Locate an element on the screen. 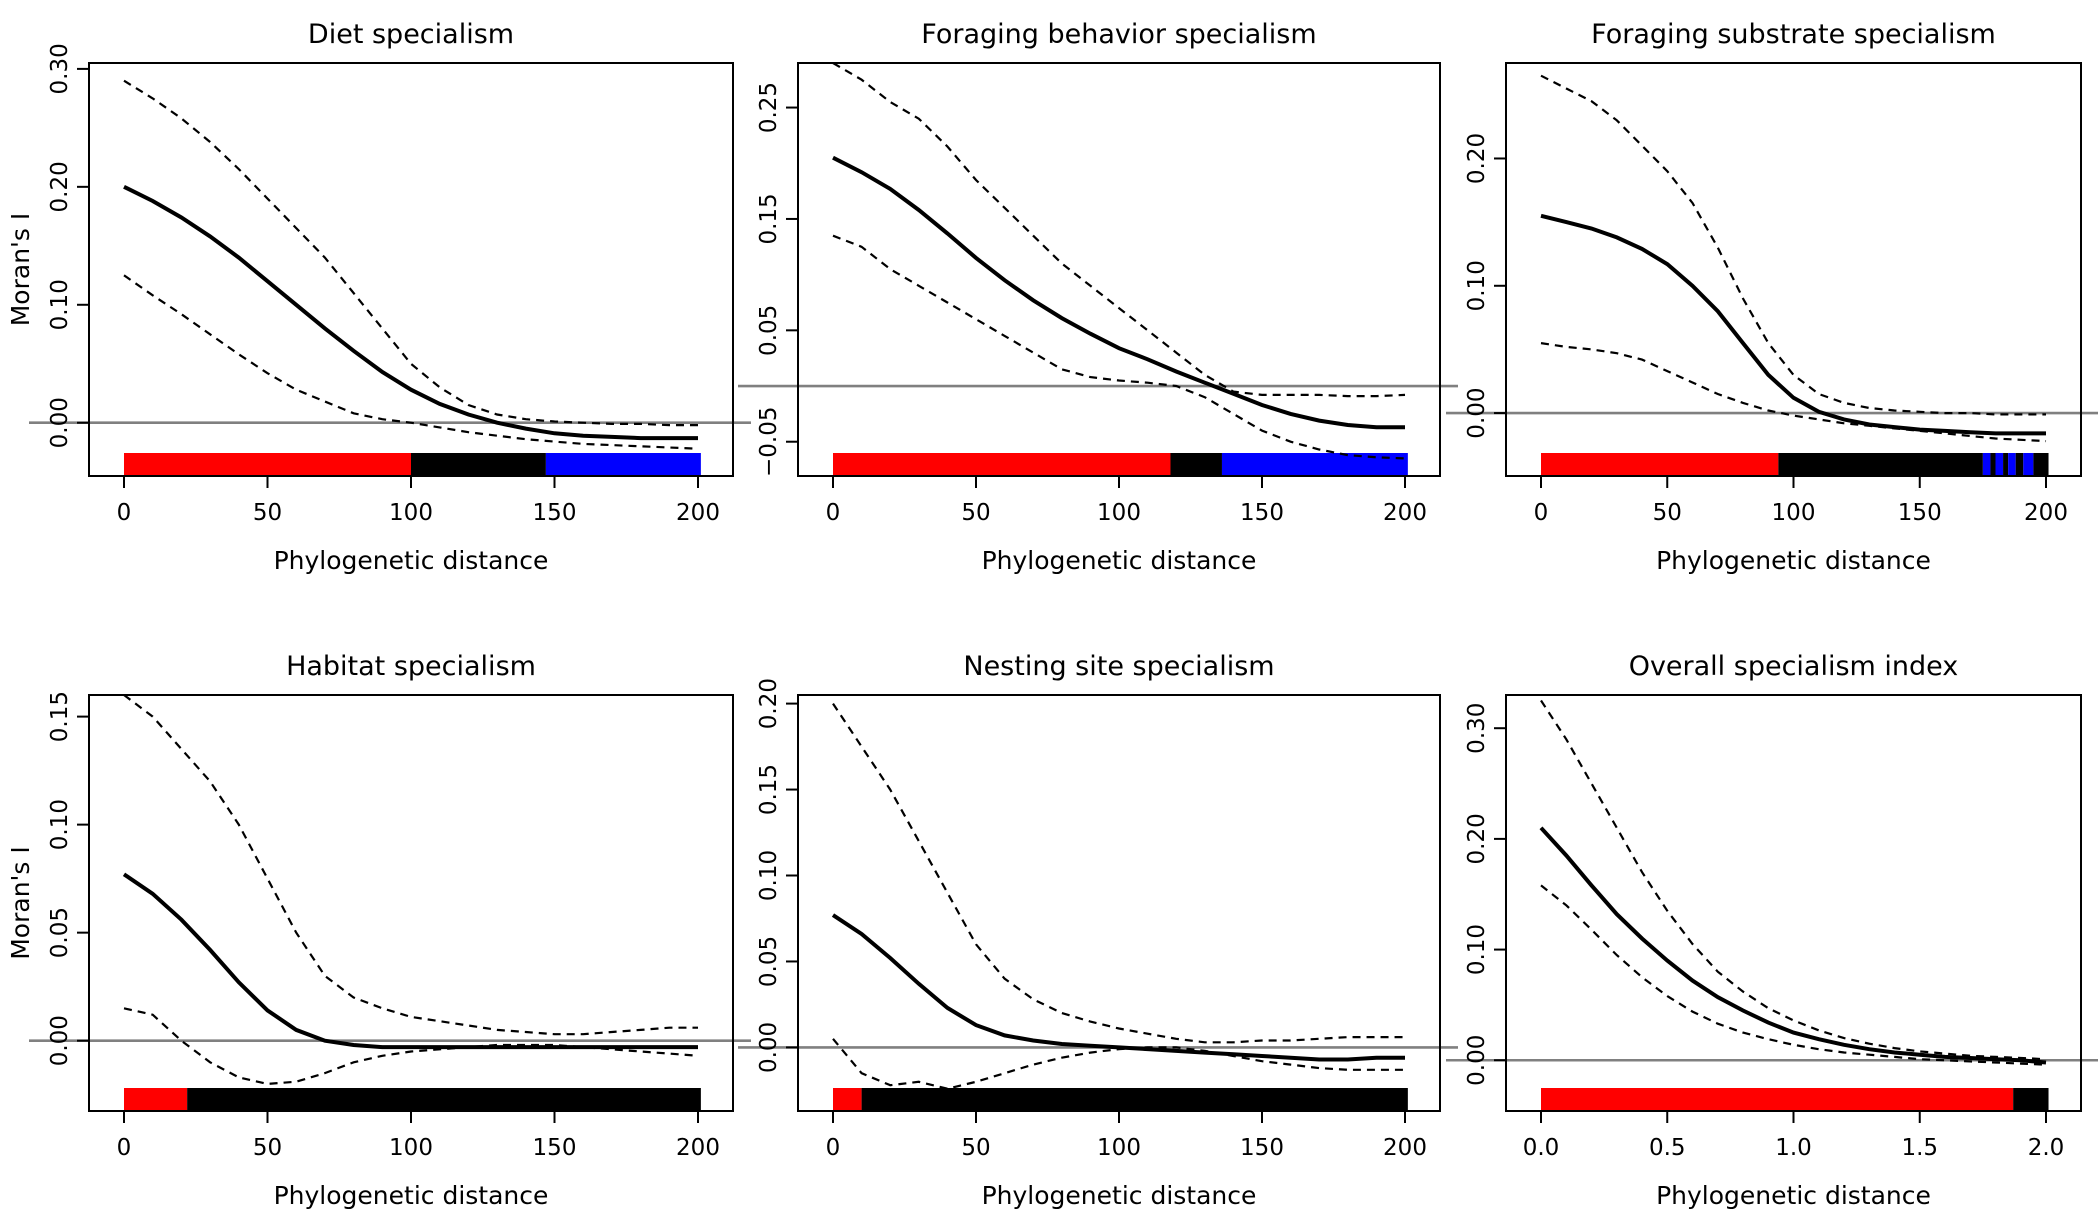 The width and height of the screenshot is (2098, 1218). chart-title: Overall specialism index is located at coordinates (1794, 666).